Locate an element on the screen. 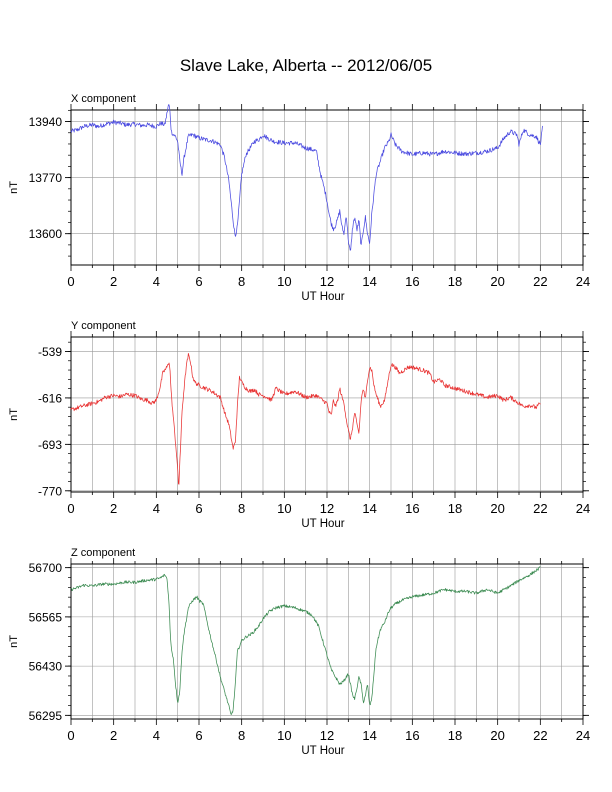  z-component-y-tick-label: 56700 is located at coordinates (46, 568).